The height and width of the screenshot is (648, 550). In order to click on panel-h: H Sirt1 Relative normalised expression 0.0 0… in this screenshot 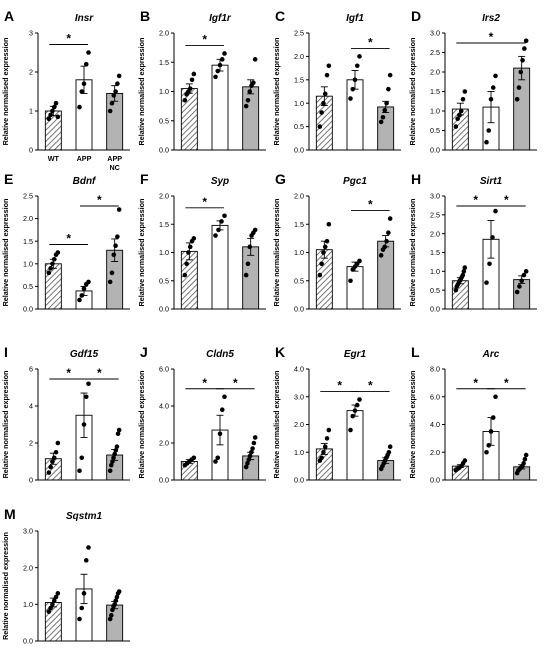, I will do `click(472, 242)`.